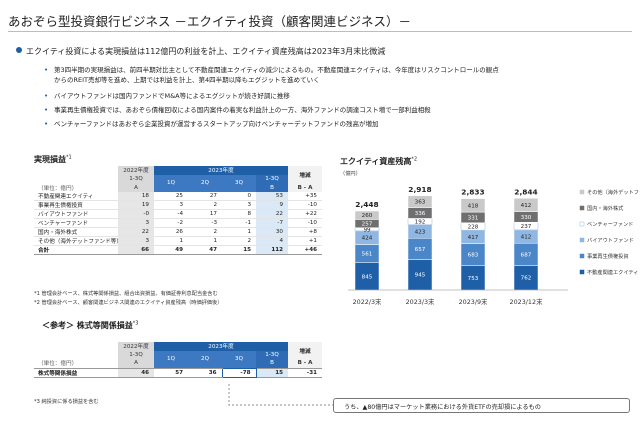  Describe the element at coordinates (481, 405) in the screenshot. I see `callout-box: うち、▲80億円はマーケット業務における外貨ETFの売却損によるもの` at that location.